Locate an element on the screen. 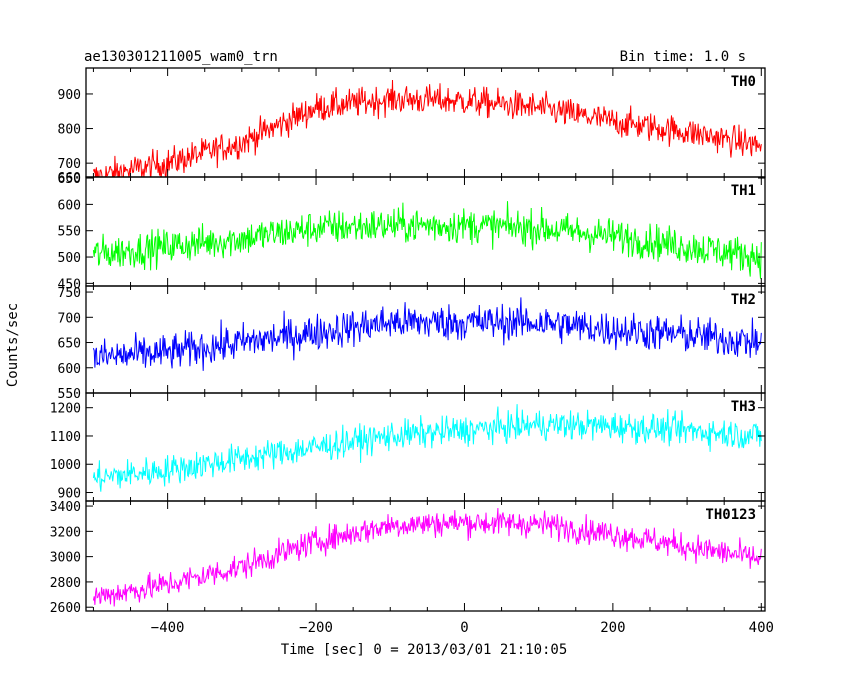 Image resolution: width=850 pixels, height=680 pixels. y-tick-label: 660 is located at coordinates (69, 178).